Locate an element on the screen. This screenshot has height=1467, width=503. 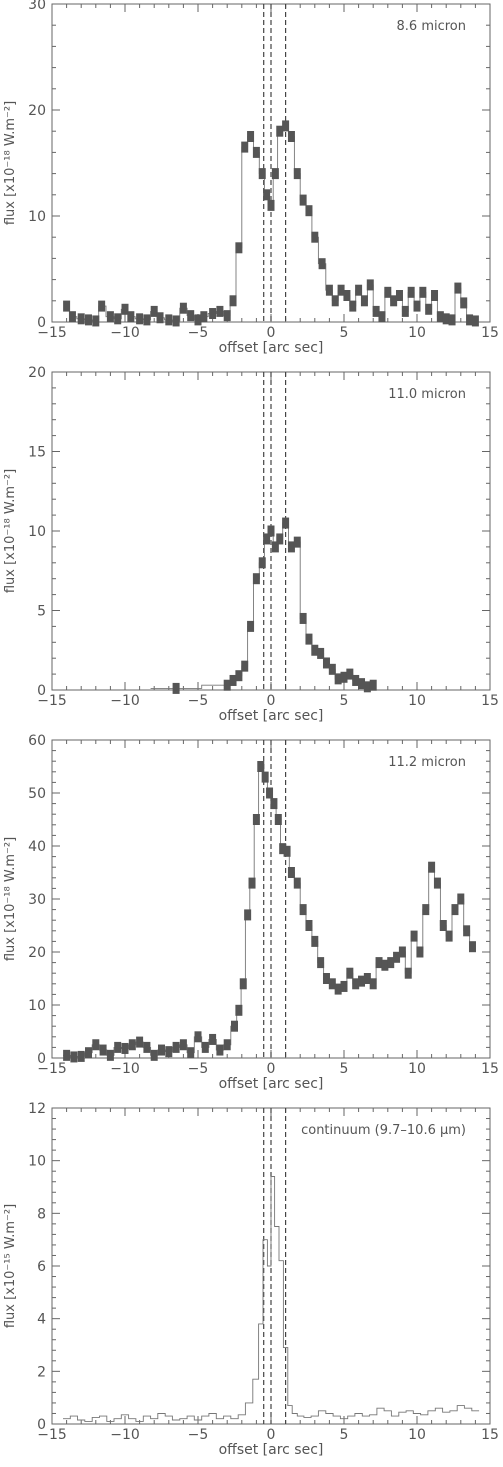
y-tick-label: 40 is located at coordinates (37, 847).